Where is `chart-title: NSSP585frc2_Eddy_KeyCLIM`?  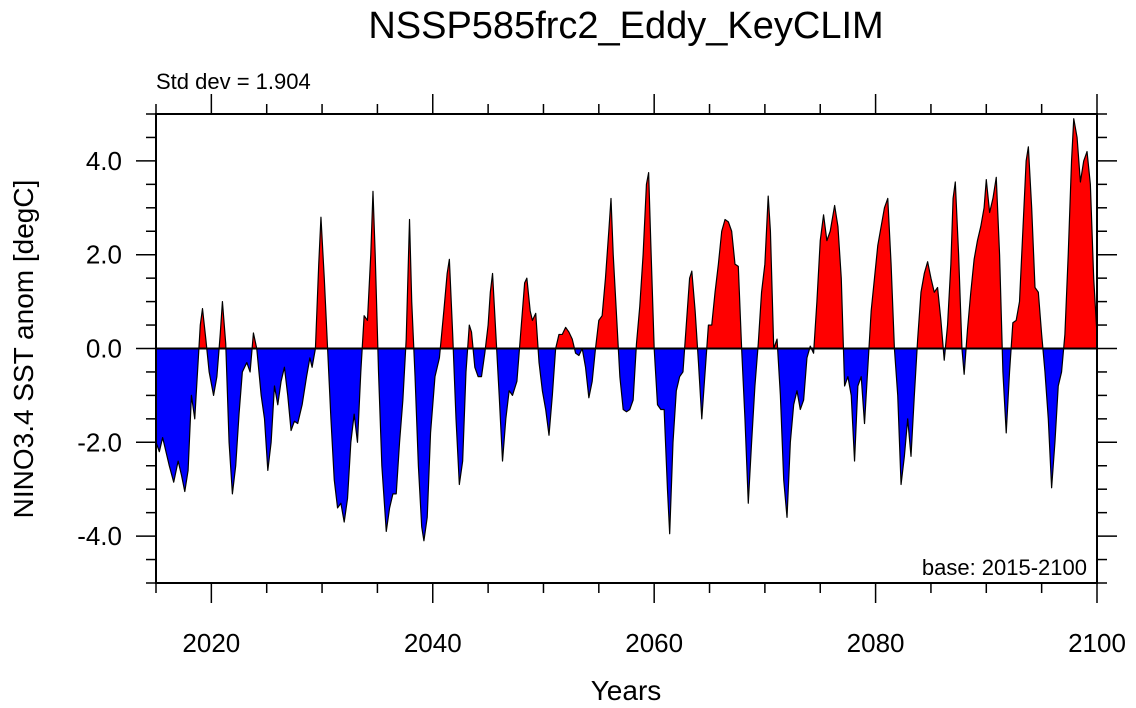 chart-title: NSSP585frc2_Eddy_KeyCLIM is located at coordinates (625, 26).